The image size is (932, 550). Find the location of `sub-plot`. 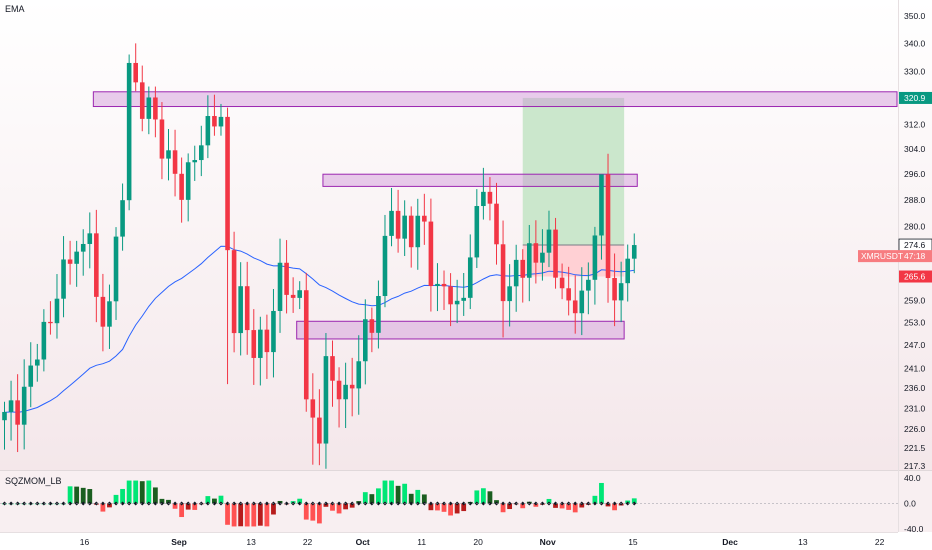

sub-plot is located at coordinates (449, 503).